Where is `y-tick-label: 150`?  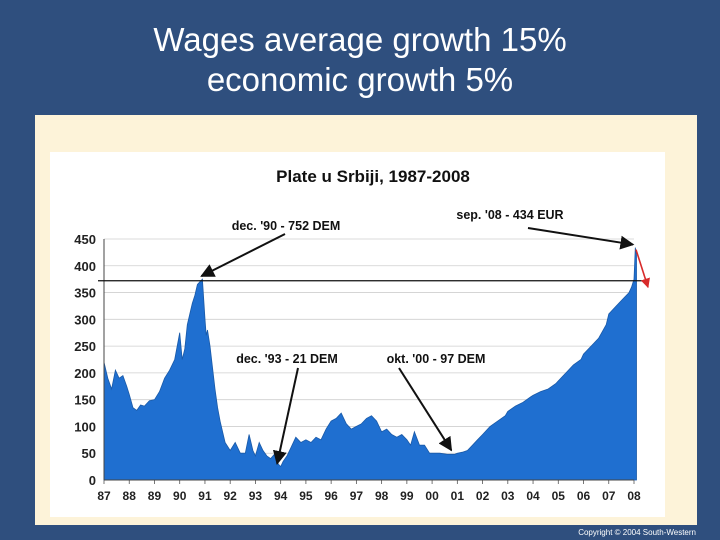 y-tick-label: 150 is located at coordinates (85, 400).